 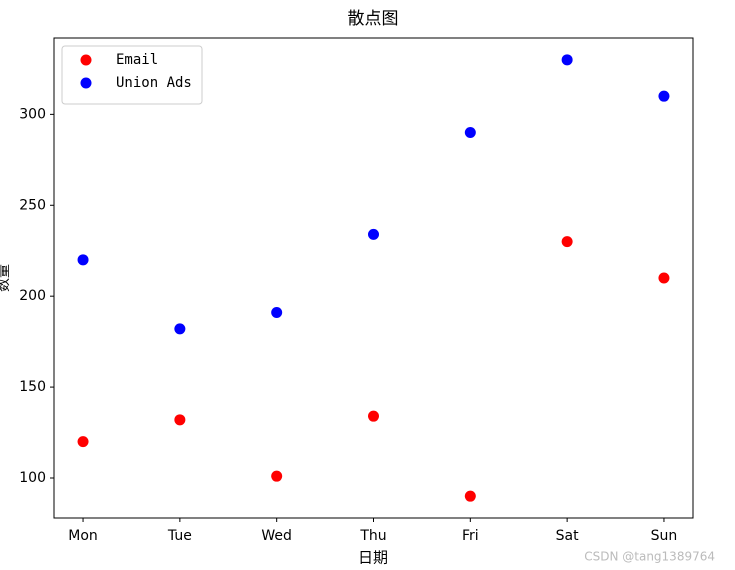 I want to click on y-tick-label: 300, so click(x=32, y=114).